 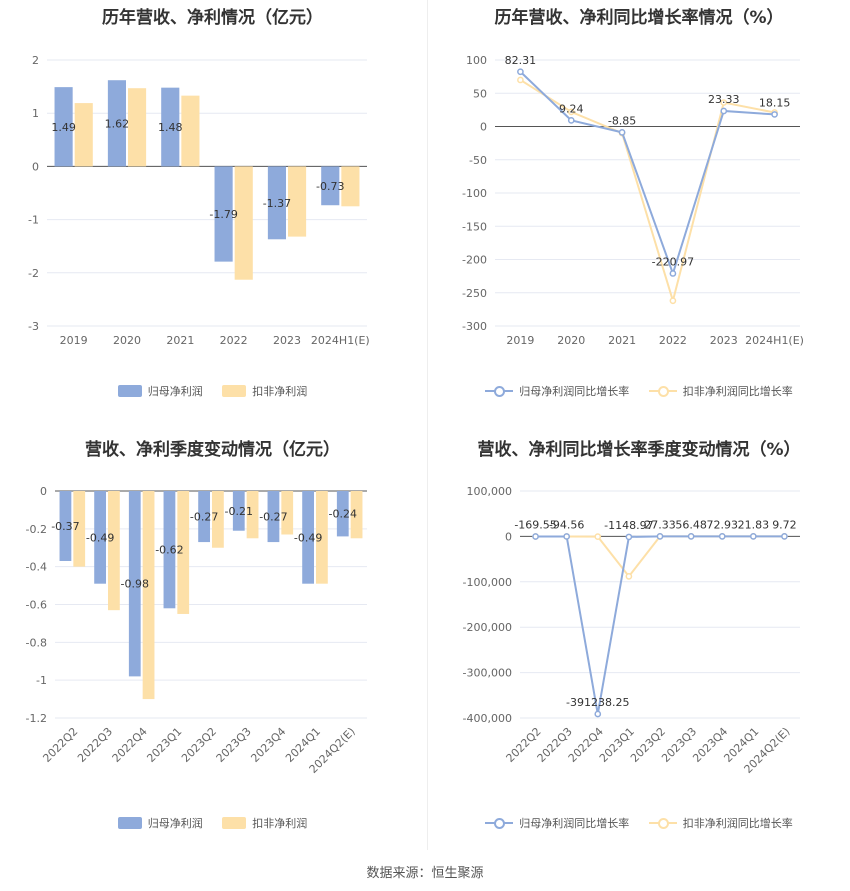 What do you see at coordinates (487, 718) in the screenshot?
I see `y-tick-label: -400,000` at bounding box center [487, 718].